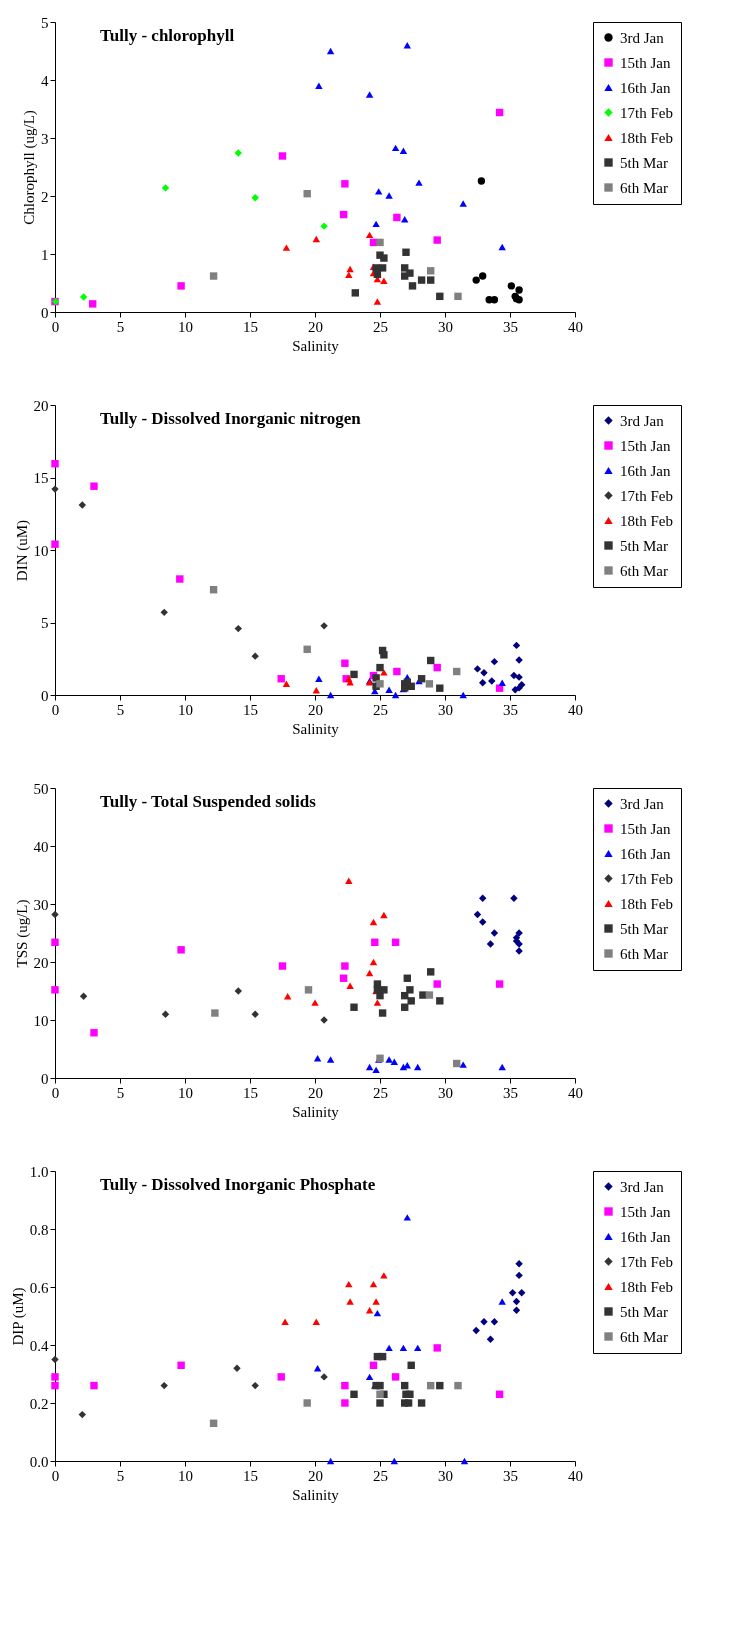 The width and height of the screenshot is (756, 1625). What do you see at coordinates (39, 1171) in the screenshot?
I see `y-tick-label: 1.0` at bounding box center [39, 1171].